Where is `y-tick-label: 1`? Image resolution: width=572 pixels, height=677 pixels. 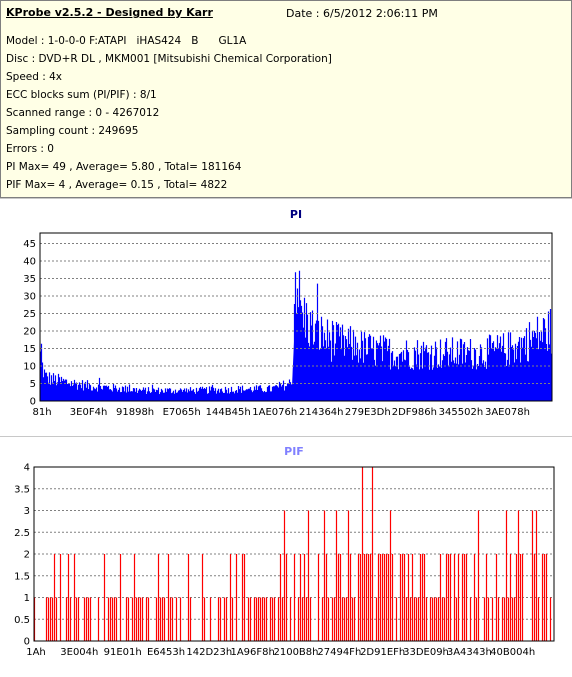 y-tick-label: 1 is located at coordinates (27, 598).